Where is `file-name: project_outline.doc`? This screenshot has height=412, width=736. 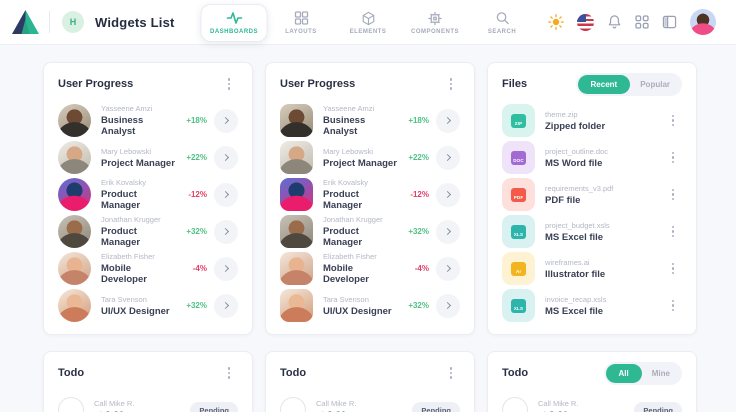
file-name: project_outline.doc is located at coordinates (576, 151).